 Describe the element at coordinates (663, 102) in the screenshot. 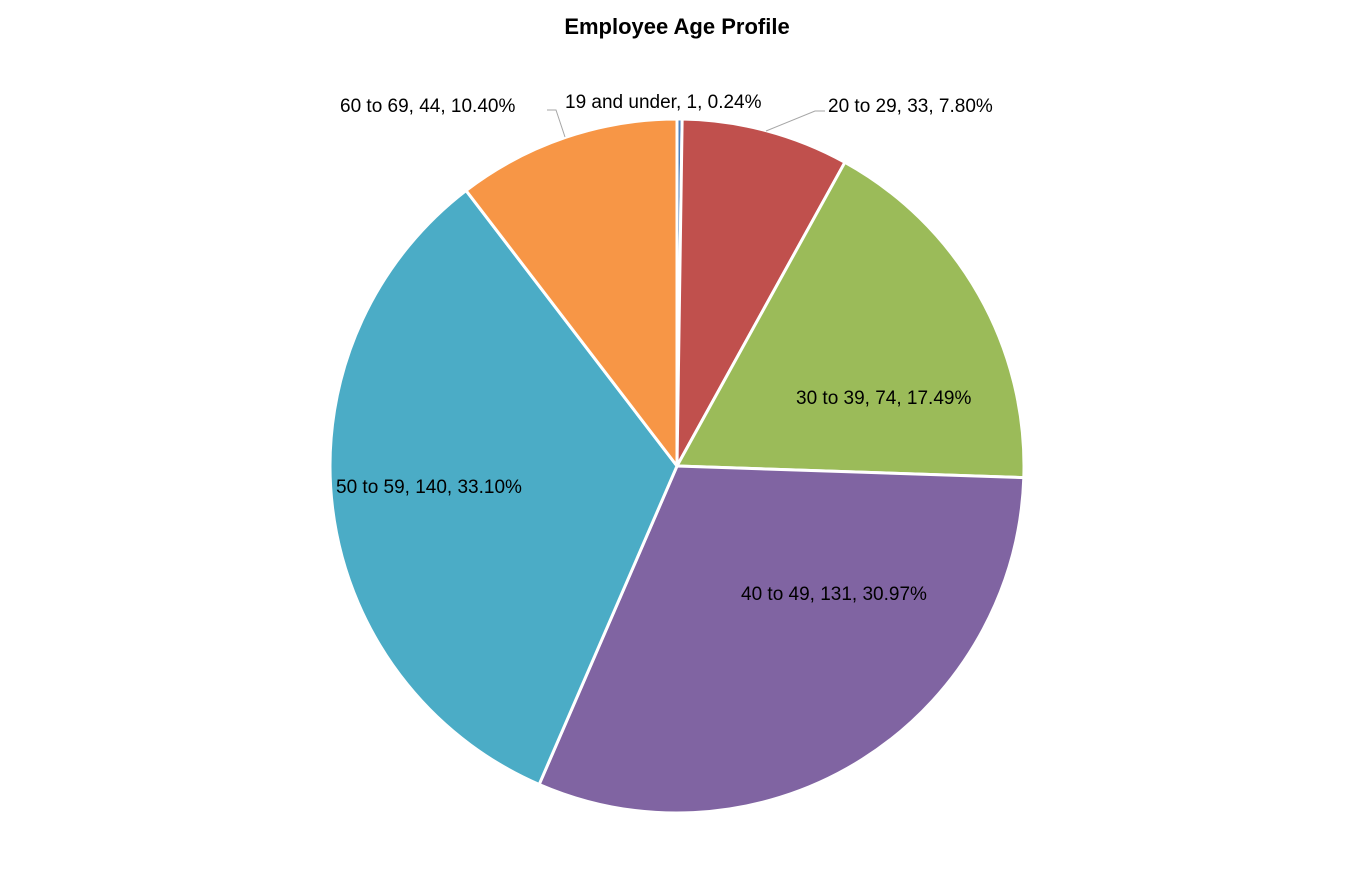

I see `data-label-19-and-under: 19 and under, 1, 0.24%` at that location.